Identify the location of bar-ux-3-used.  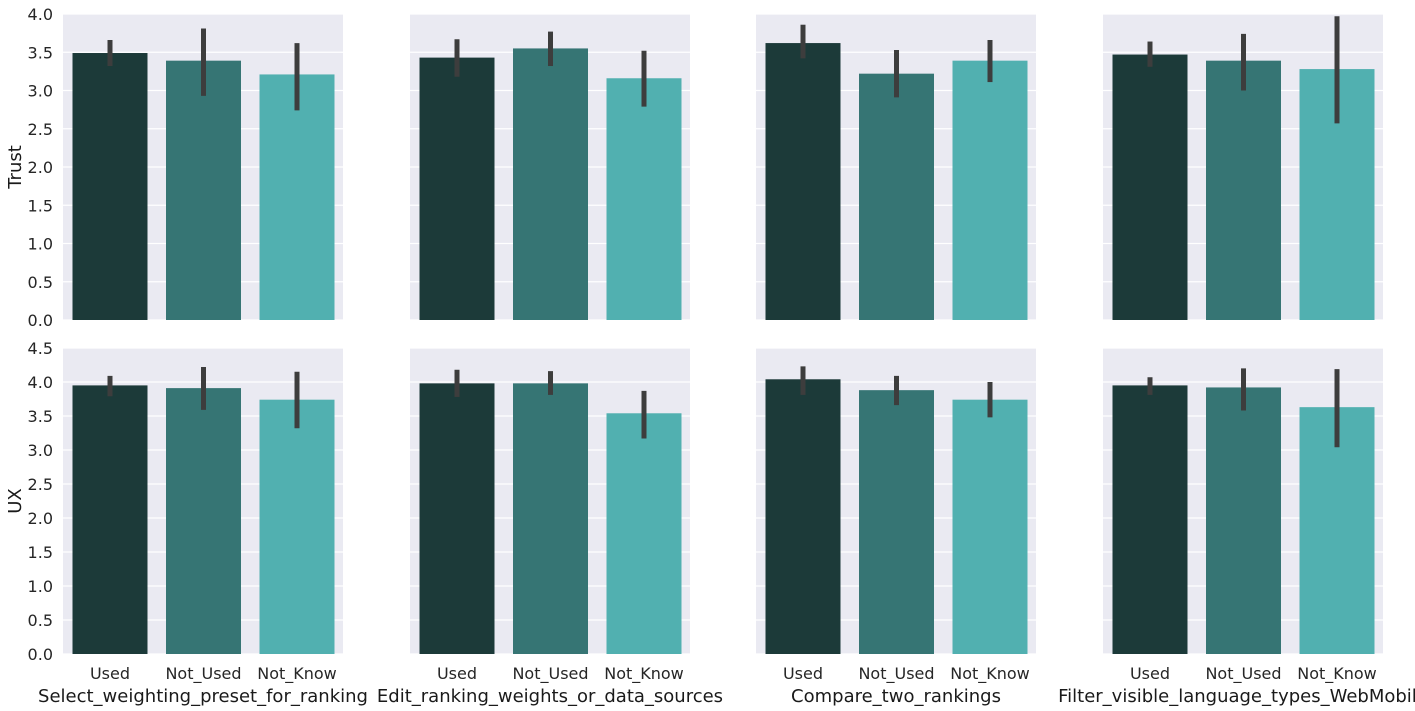
(1150, 519).